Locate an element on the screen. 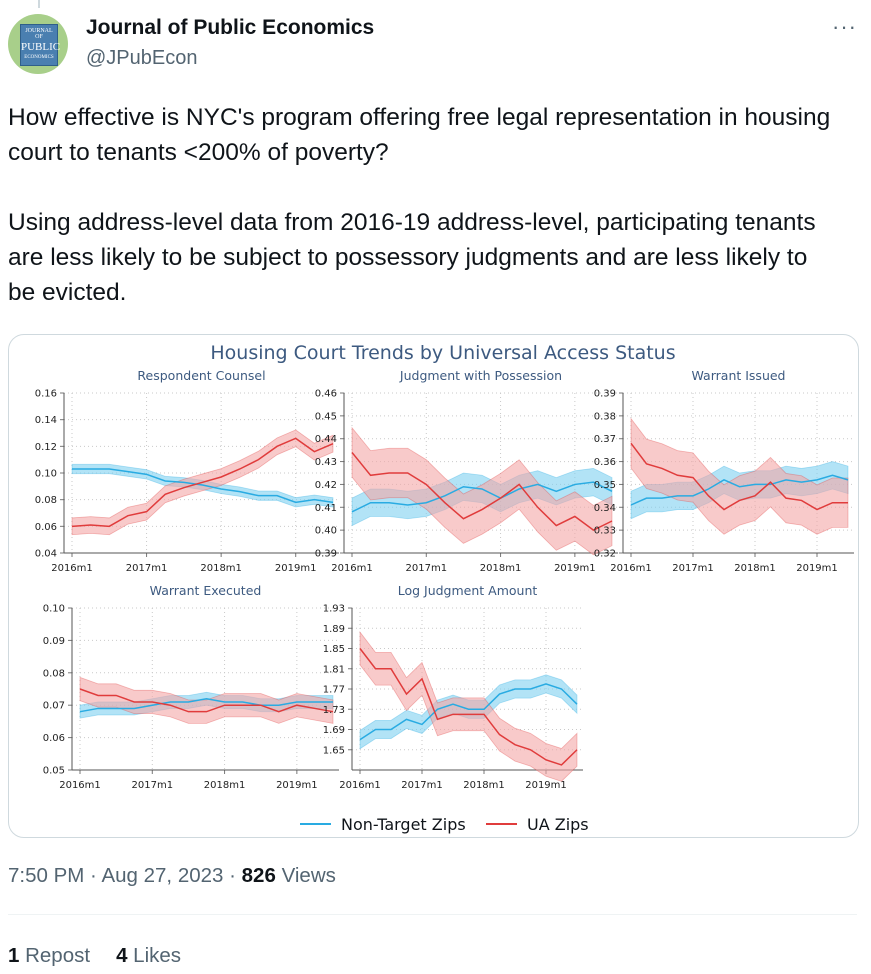  y-tick-label: 0.37 is located at coordinates (605, 439).